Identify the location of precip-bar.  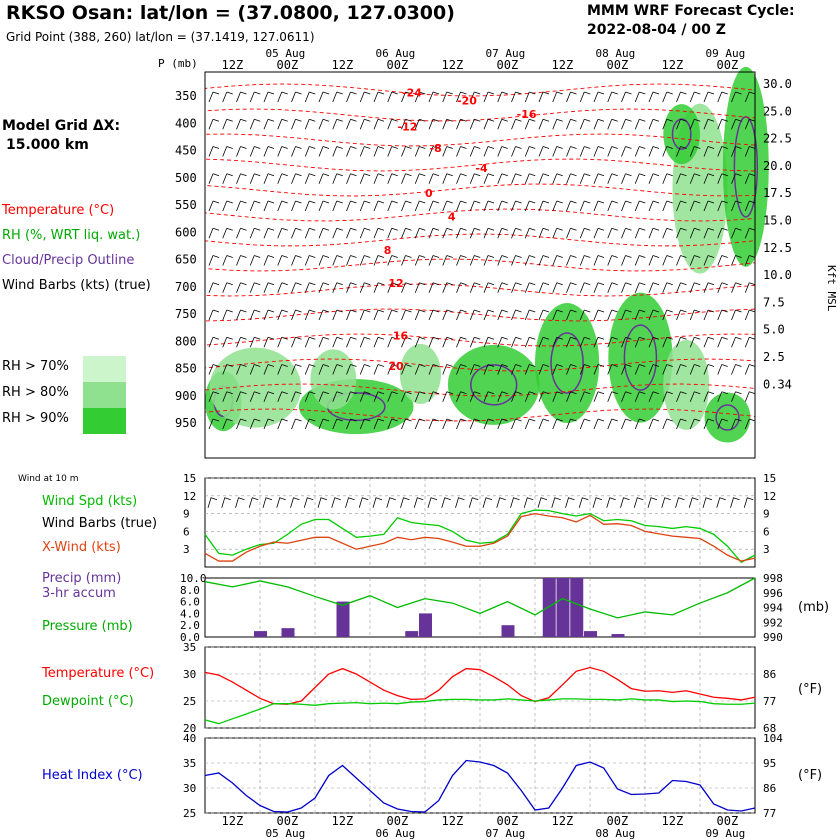
(508, 631).